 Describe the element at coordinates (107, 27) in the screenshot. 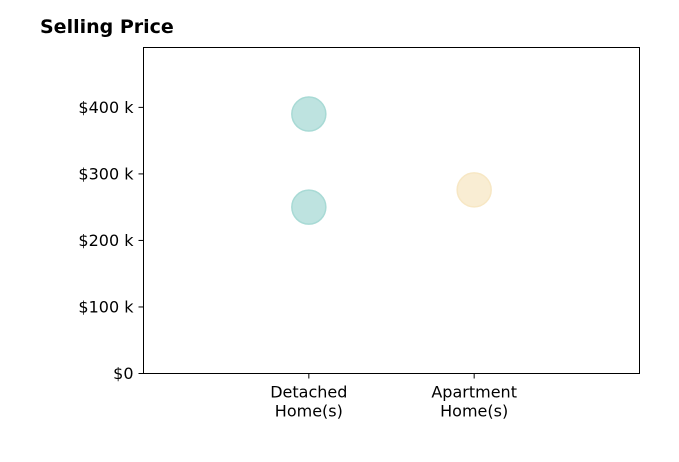

I see `chart-title: Selling Price` at that location.